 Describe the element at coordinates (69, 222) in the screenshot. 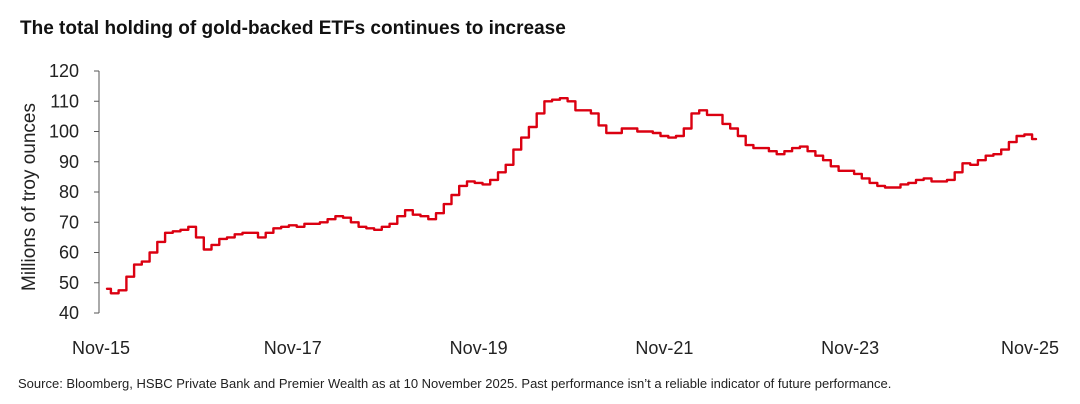

I see `y-tick-label: 70` at that location.